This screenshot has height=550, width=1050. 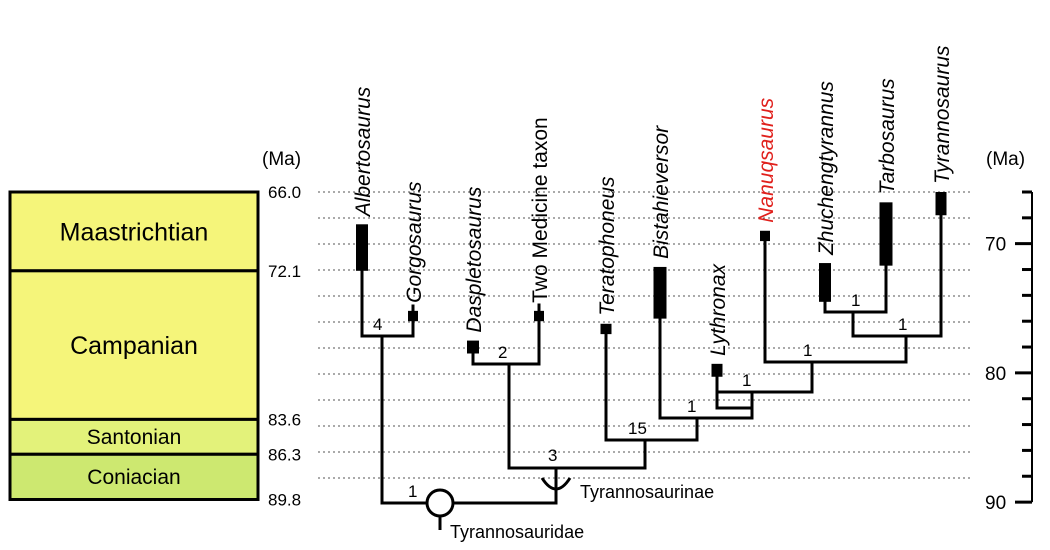 What do you see at coordinates (284, 419) in the screenshot?
I see `age-label-83: 83.6` at bounding box center [284, 419].